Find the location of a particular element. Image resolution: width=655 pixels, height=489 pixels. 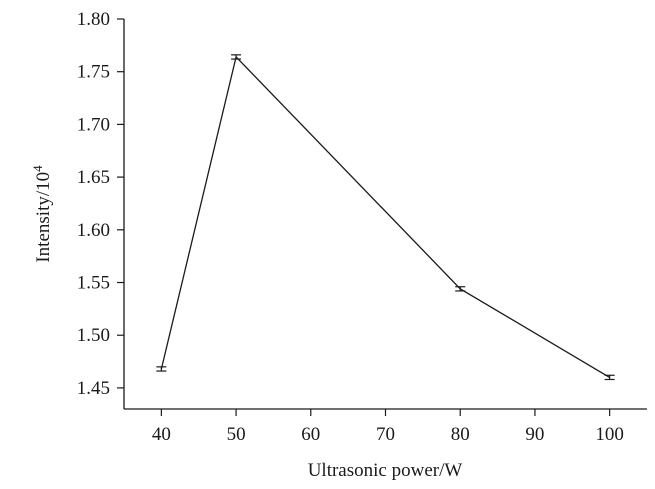

x-tick-label: 50 is located at coordinates (236, 434).